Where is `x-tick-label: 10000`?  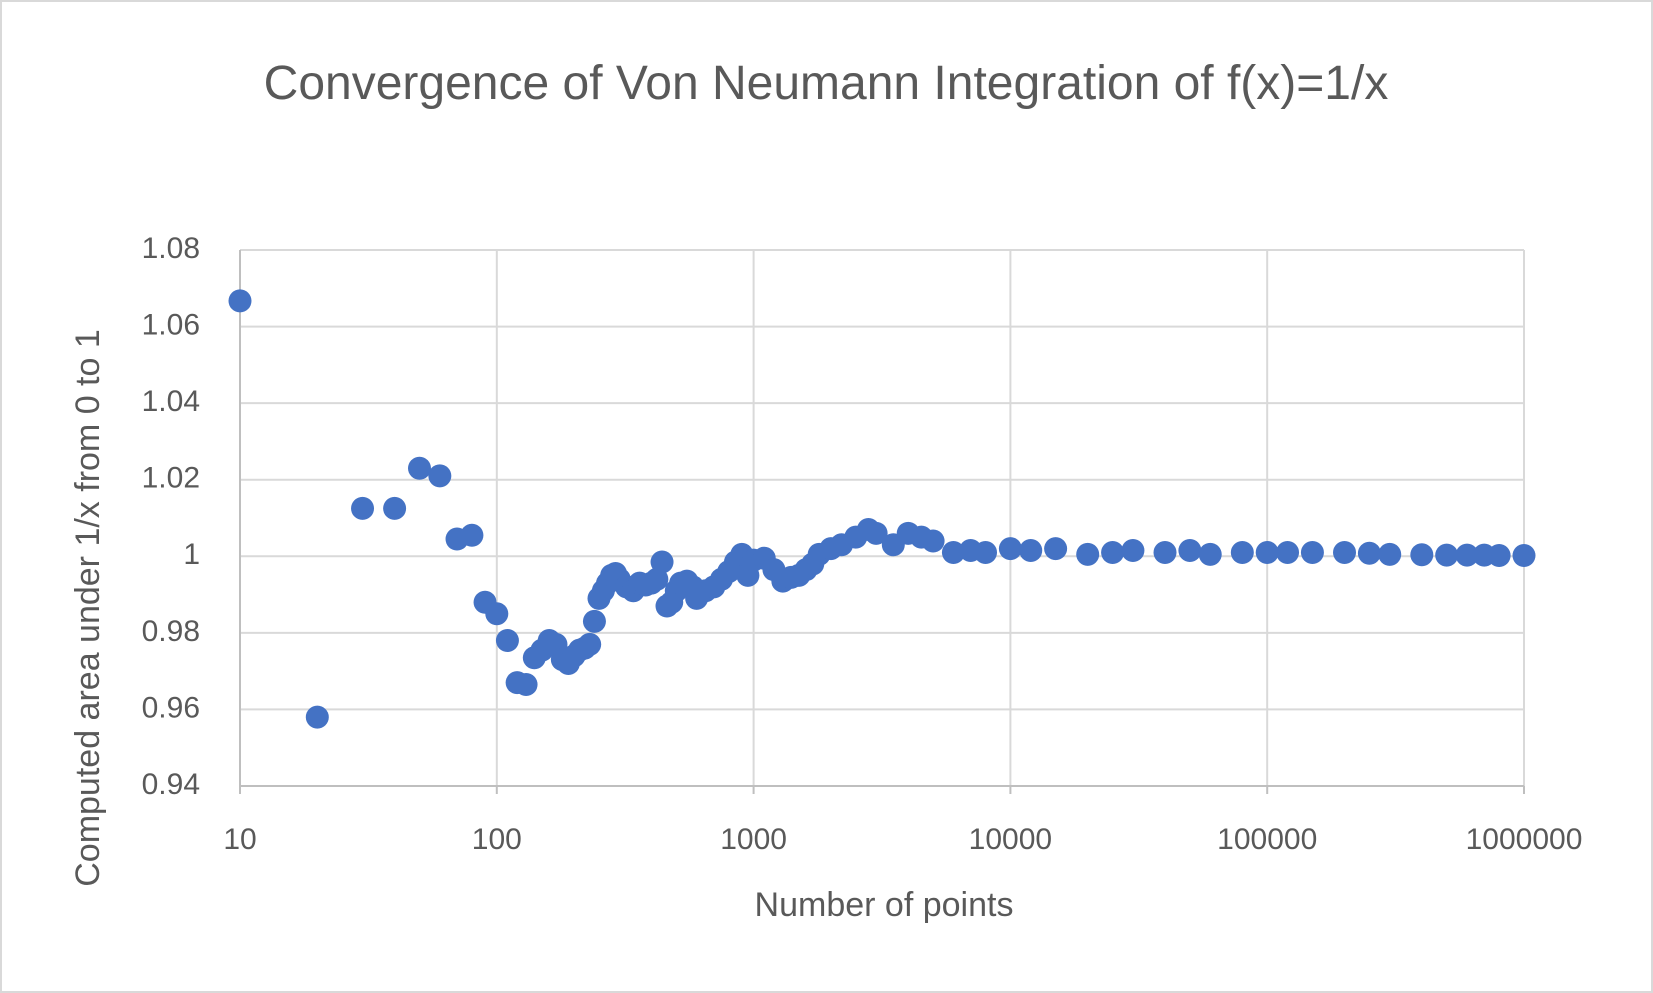
x-tick-label: 10000 is located at coordinates (1010, 839).